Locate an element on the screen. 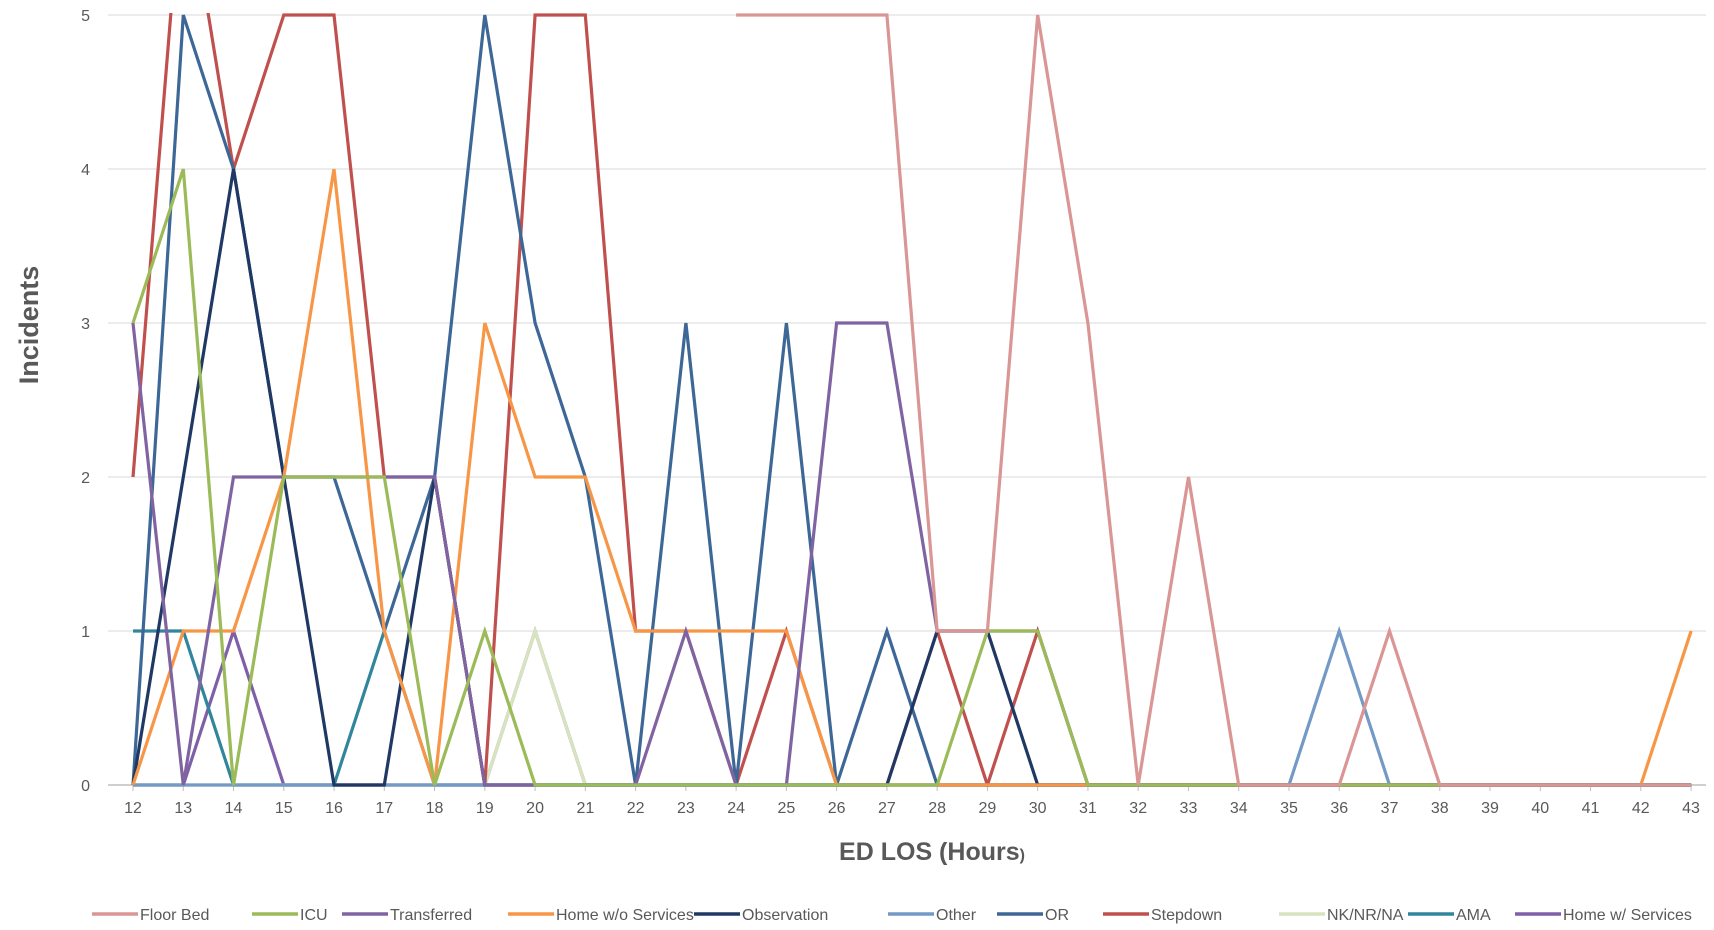 The image size is (1714, 930). x-tick-label: 25 is located at coordinates (786, 808).